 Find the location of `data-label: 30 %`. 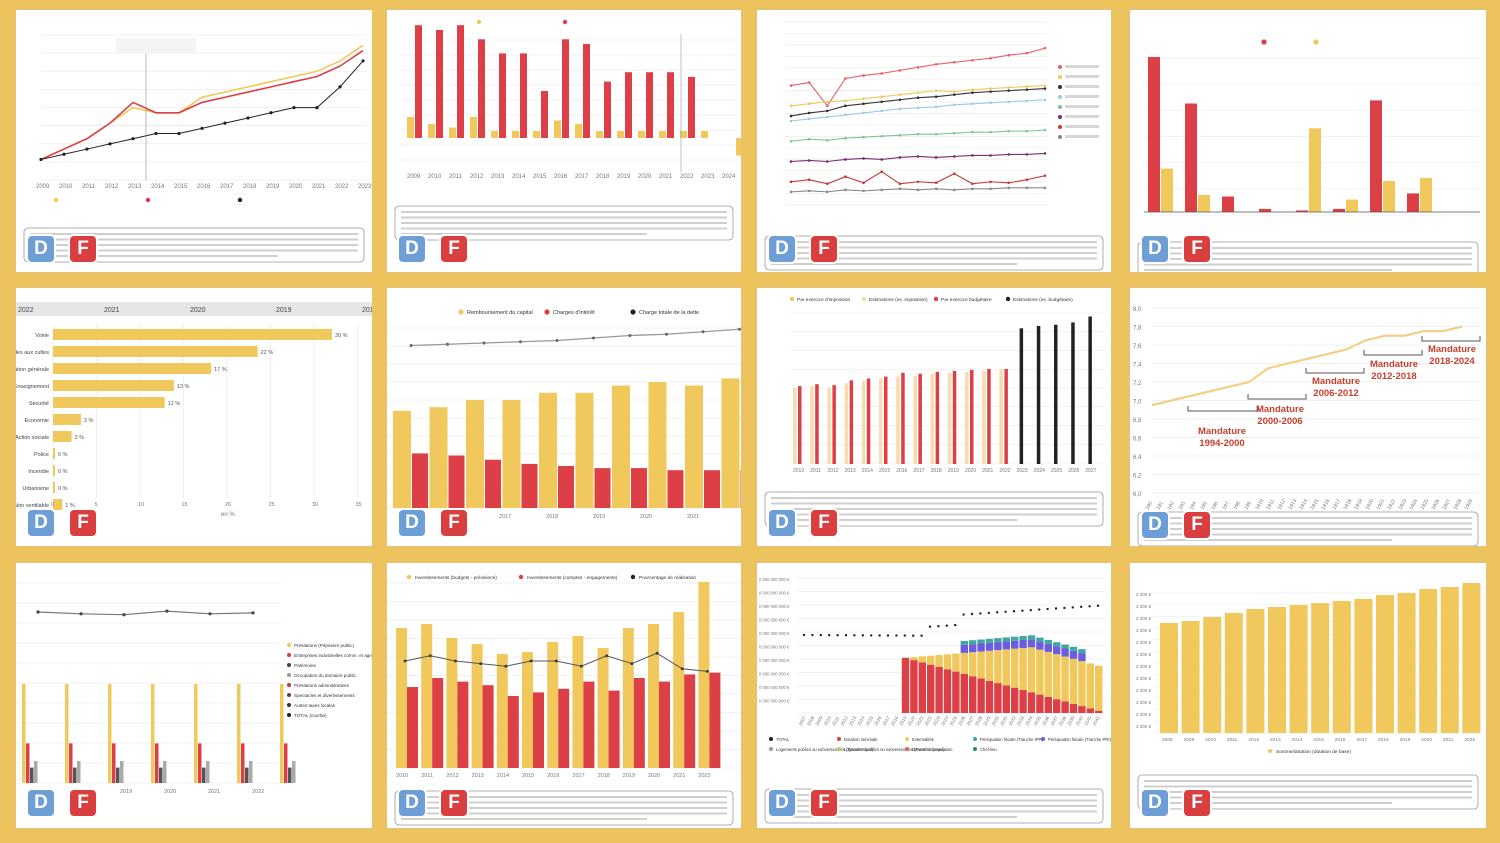

data-label: 30 % is located at coordinates (341, 336).